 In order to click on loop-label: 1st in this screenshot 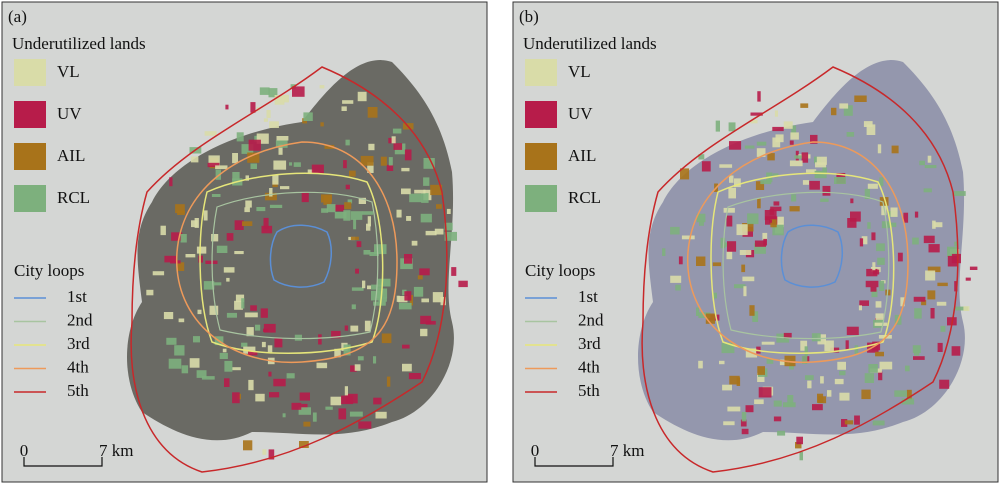, I will do `click(77, 296)`.